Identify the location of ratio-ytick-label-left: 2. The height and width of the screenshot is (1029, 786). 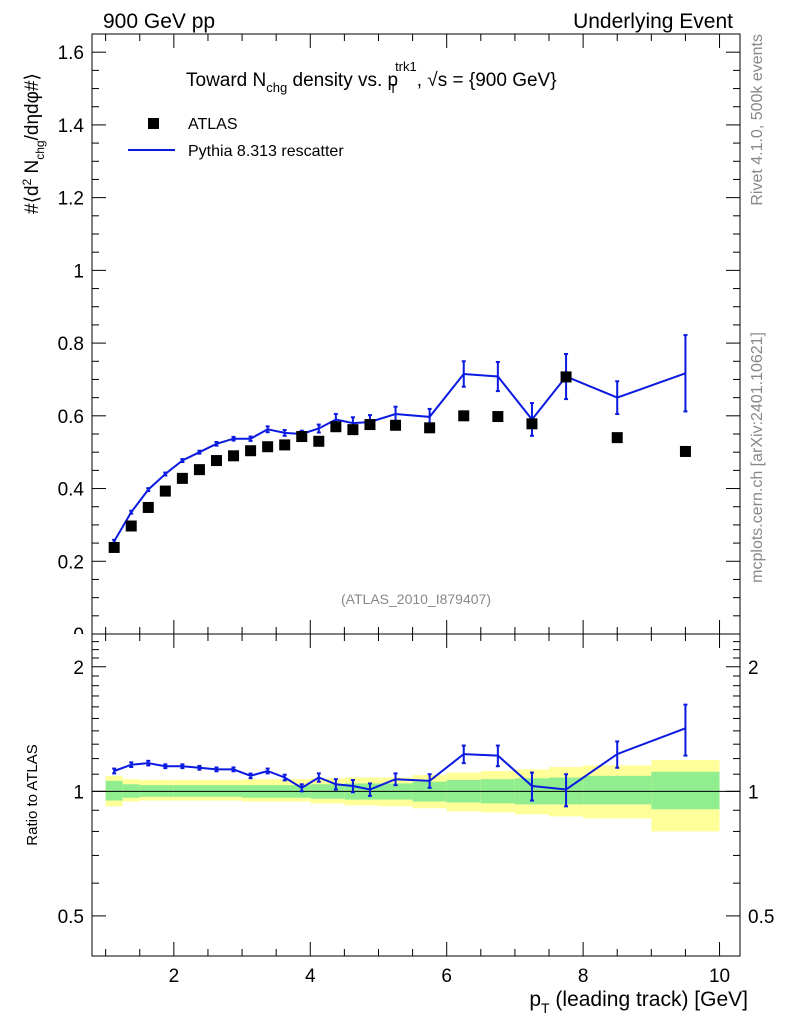
(78, 668).